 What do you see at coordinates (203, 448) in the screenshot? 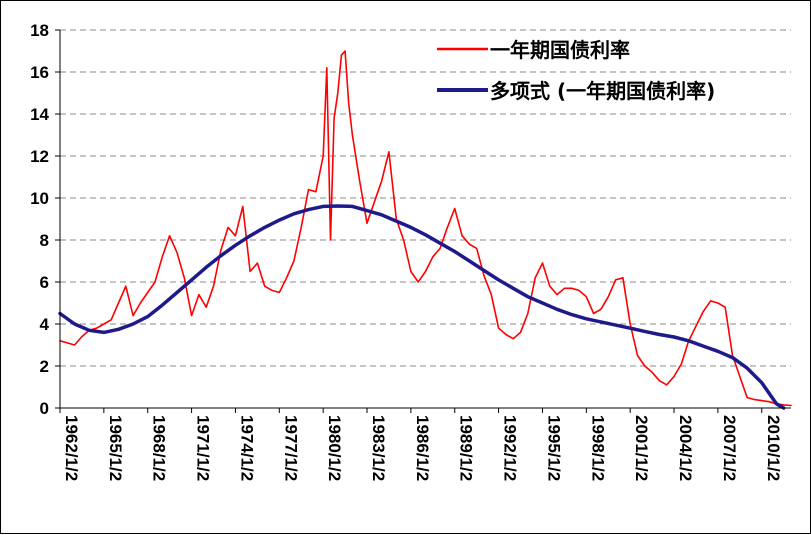
I see `x-tick-label: 1971/1/2` at bounding box center [203, 448].